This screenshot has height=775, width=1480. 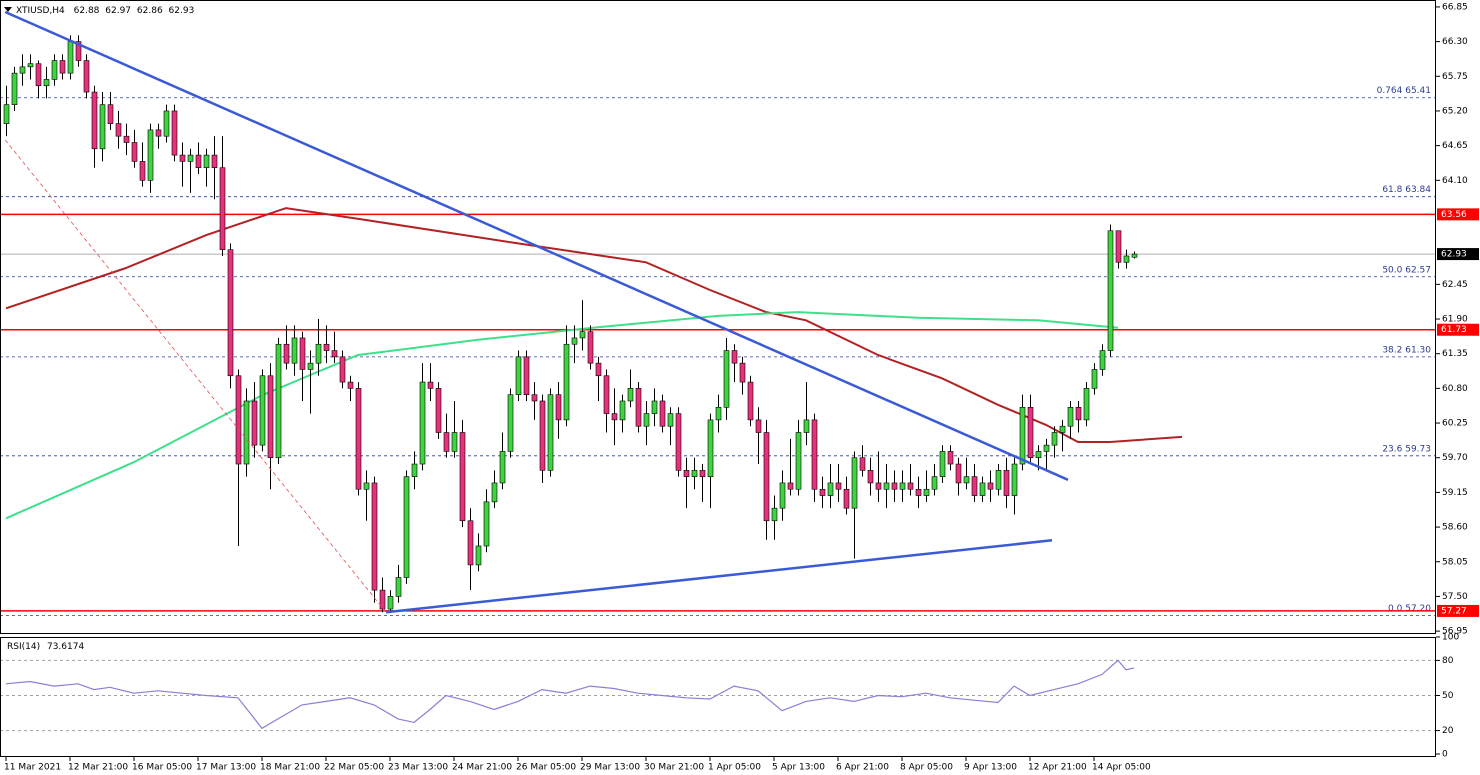 I want to click on rsi-last: 73.6174, so click(x=65, y=647).